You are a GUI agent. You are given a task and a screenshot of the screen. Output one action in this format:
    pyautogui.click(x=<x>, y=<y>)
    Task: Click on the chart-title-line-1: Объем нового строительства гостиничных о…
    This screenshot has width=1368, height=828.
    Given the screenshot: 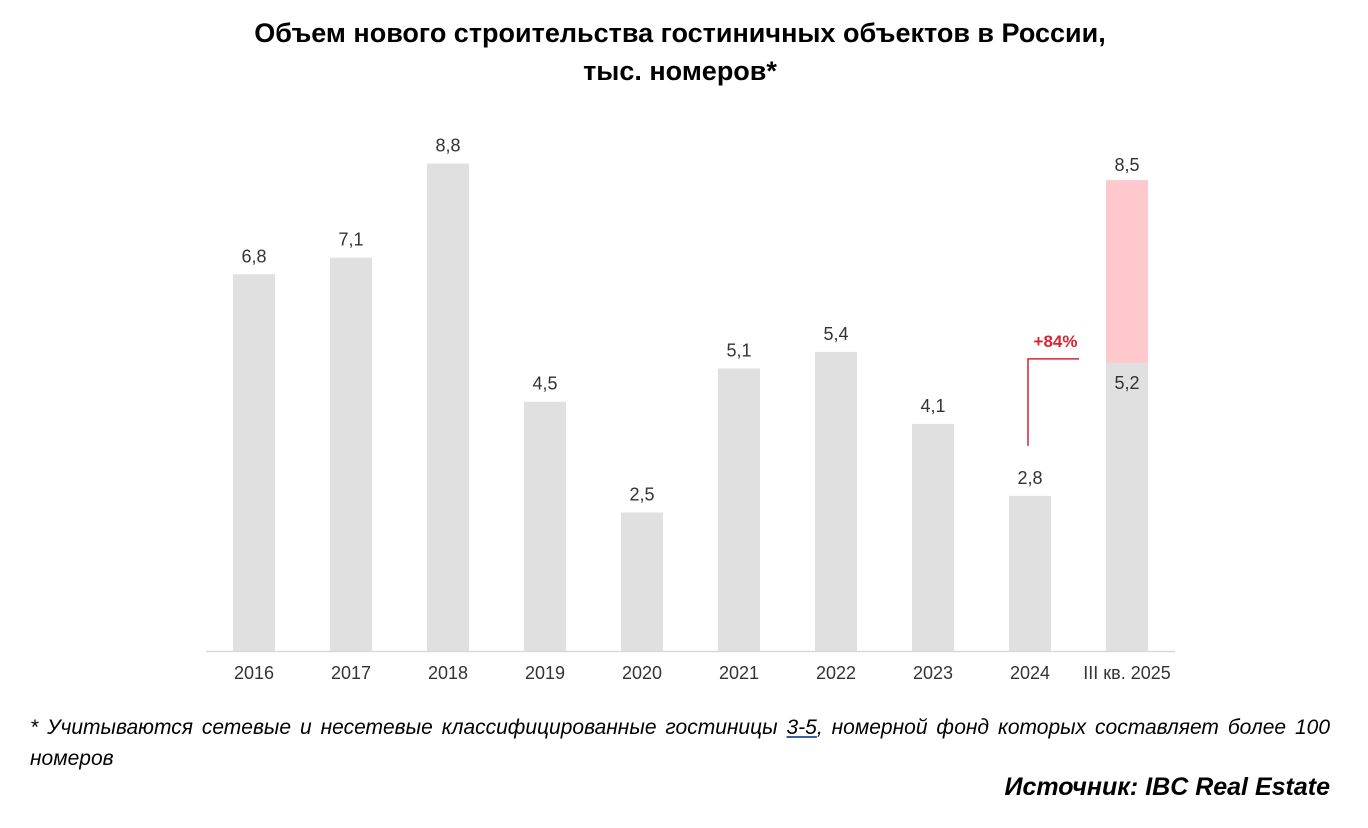 What is the action you would take?
    pyautogui.click(x=680, y=33)
    